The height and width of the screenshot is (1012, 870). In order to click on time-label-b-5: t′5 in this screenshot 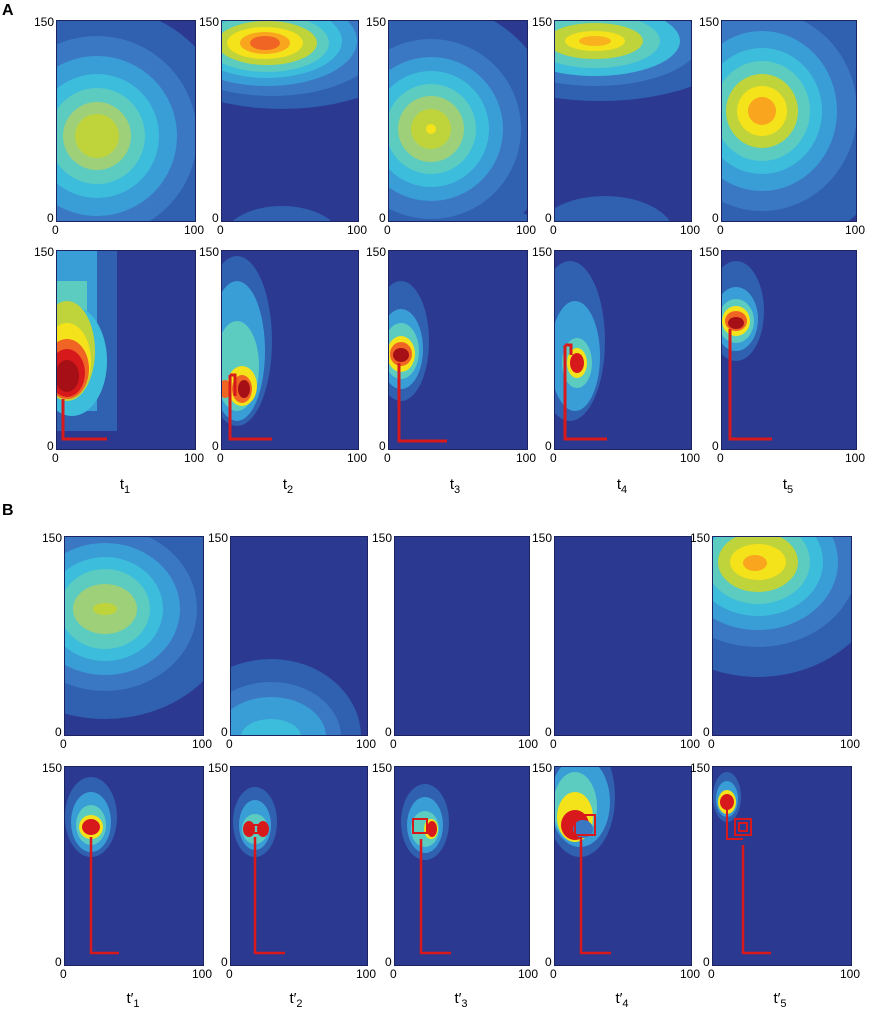, I will do `click(780, 1000)`.